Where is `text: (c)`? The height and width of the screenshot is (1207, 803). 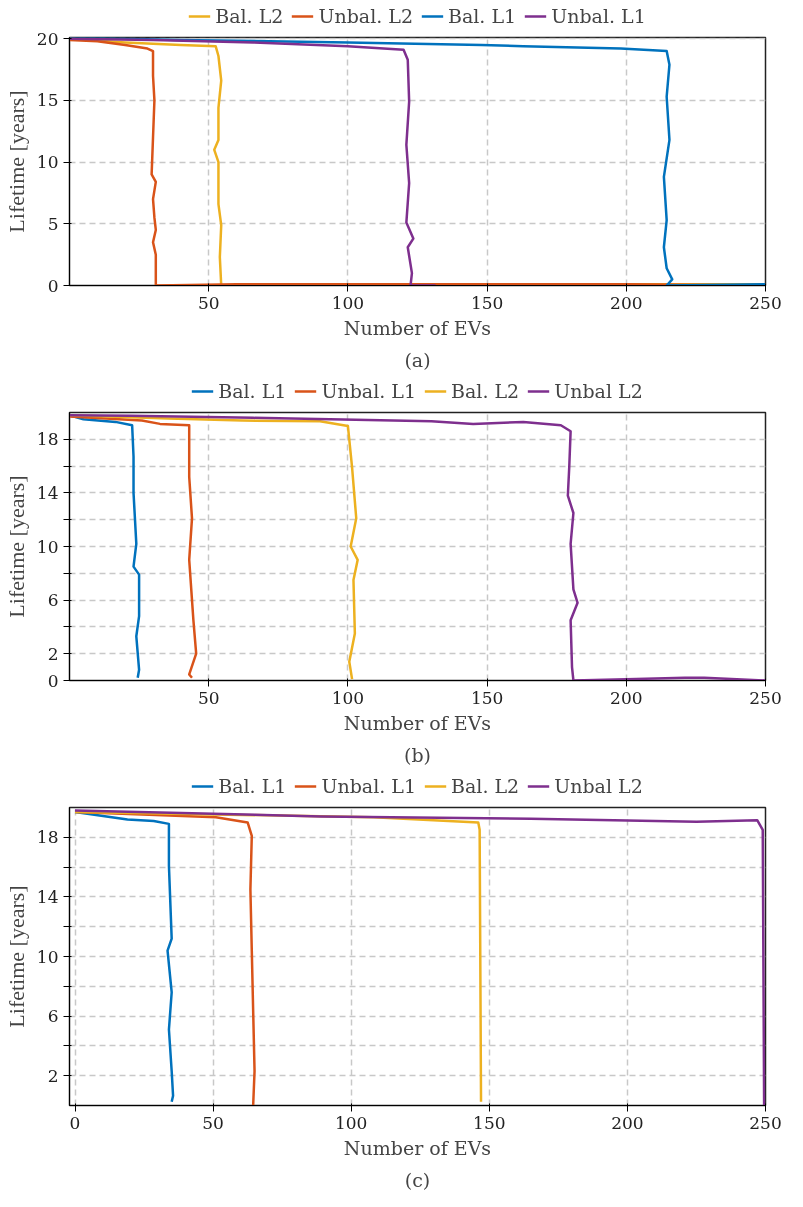
text: (c) is located at coordinates (417, 1179).